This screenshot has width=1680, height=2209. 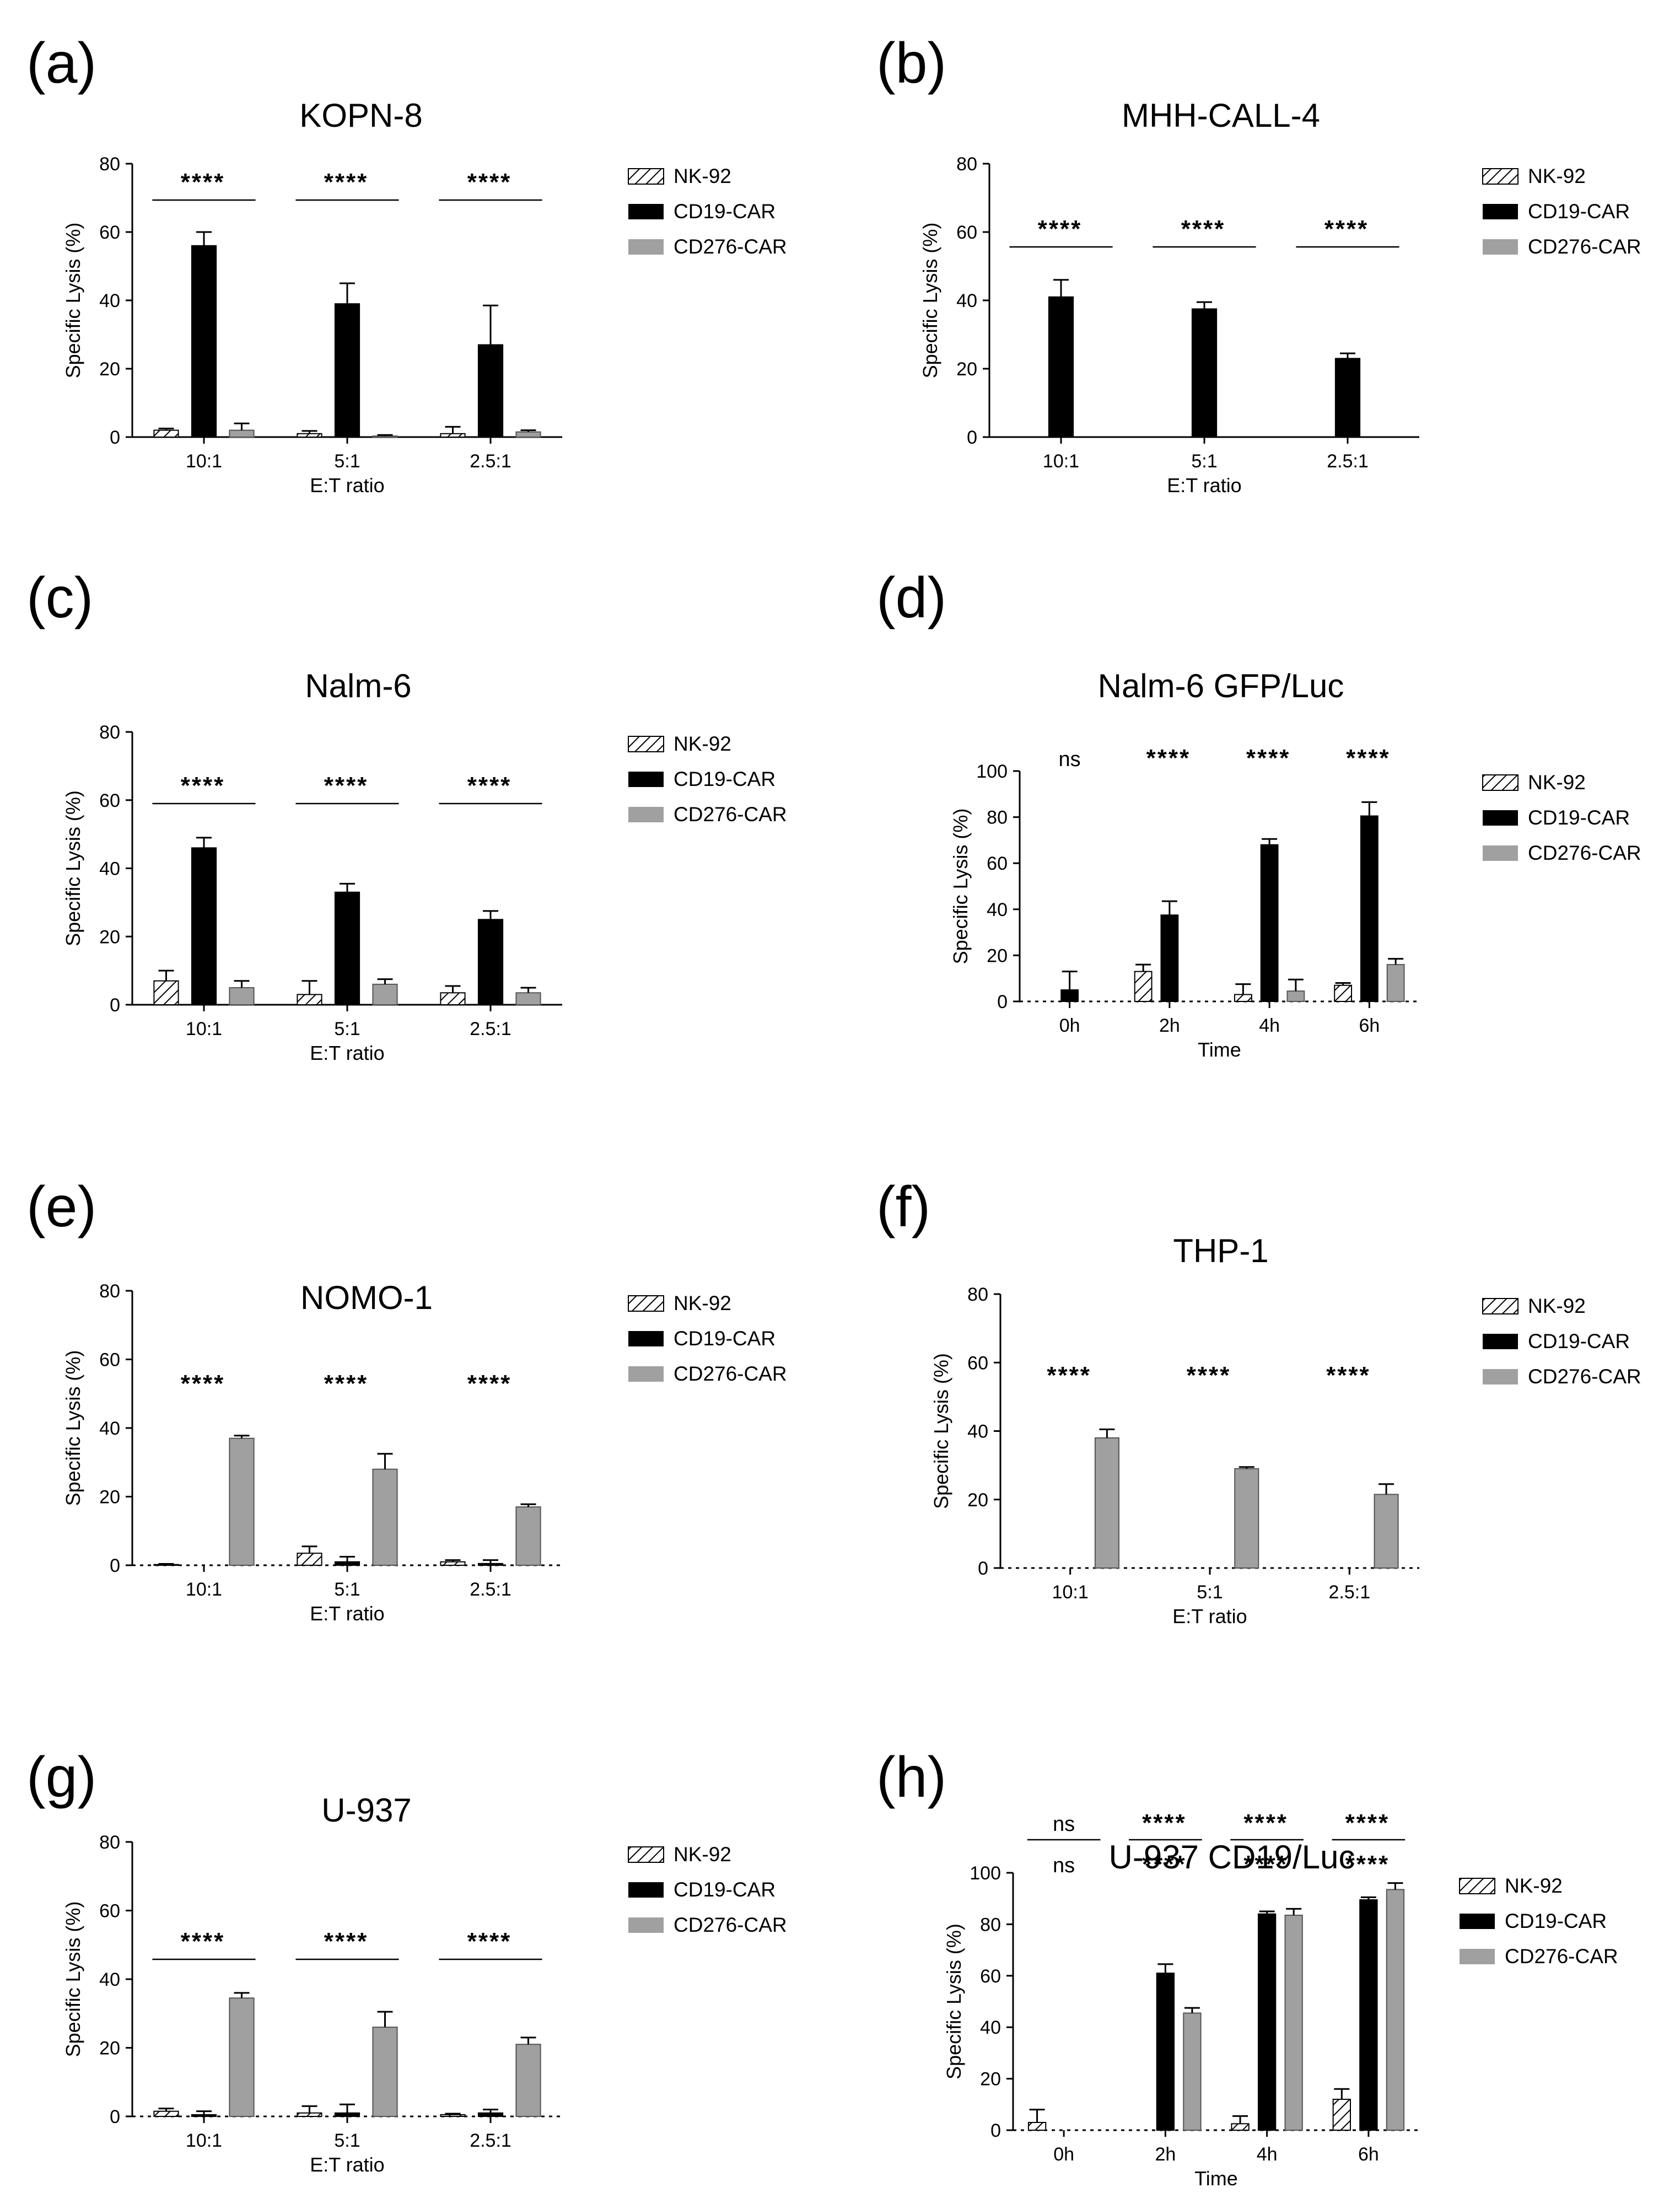 I want to click on chart-title: NOMO-1, so click(x=366, y=1298).